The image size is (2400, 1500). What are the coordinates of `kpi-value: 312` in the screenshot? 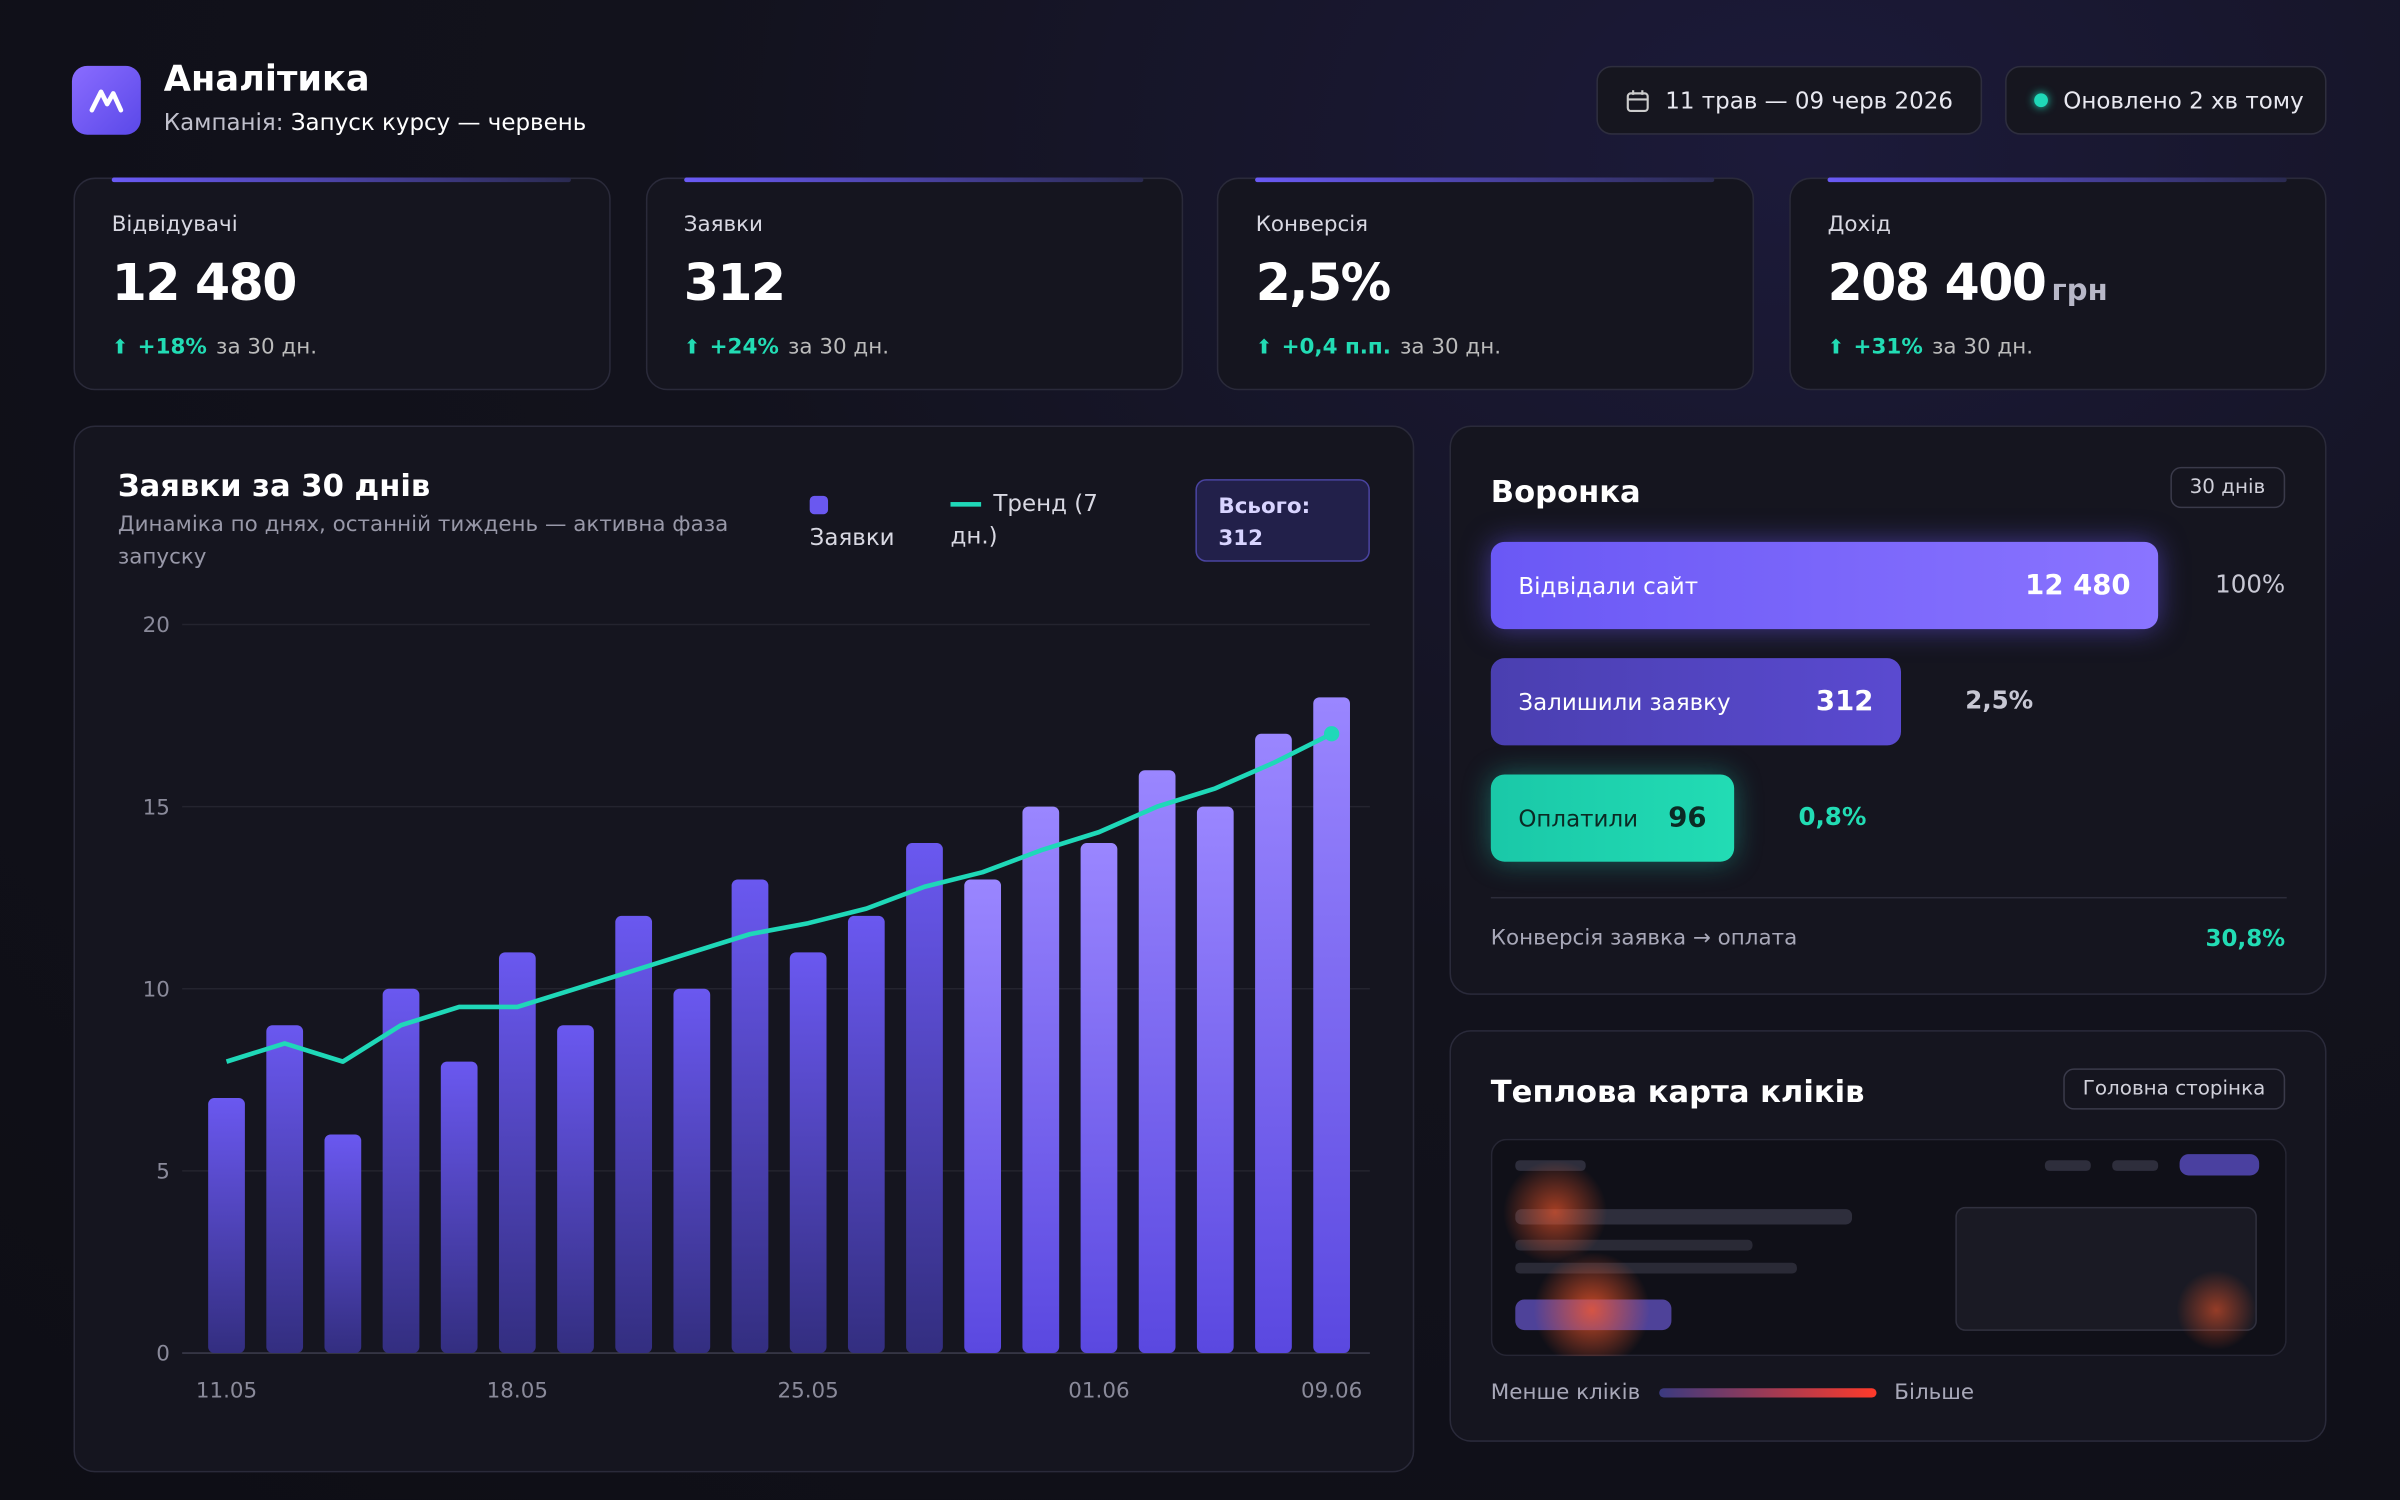 It's located at (734, 282).